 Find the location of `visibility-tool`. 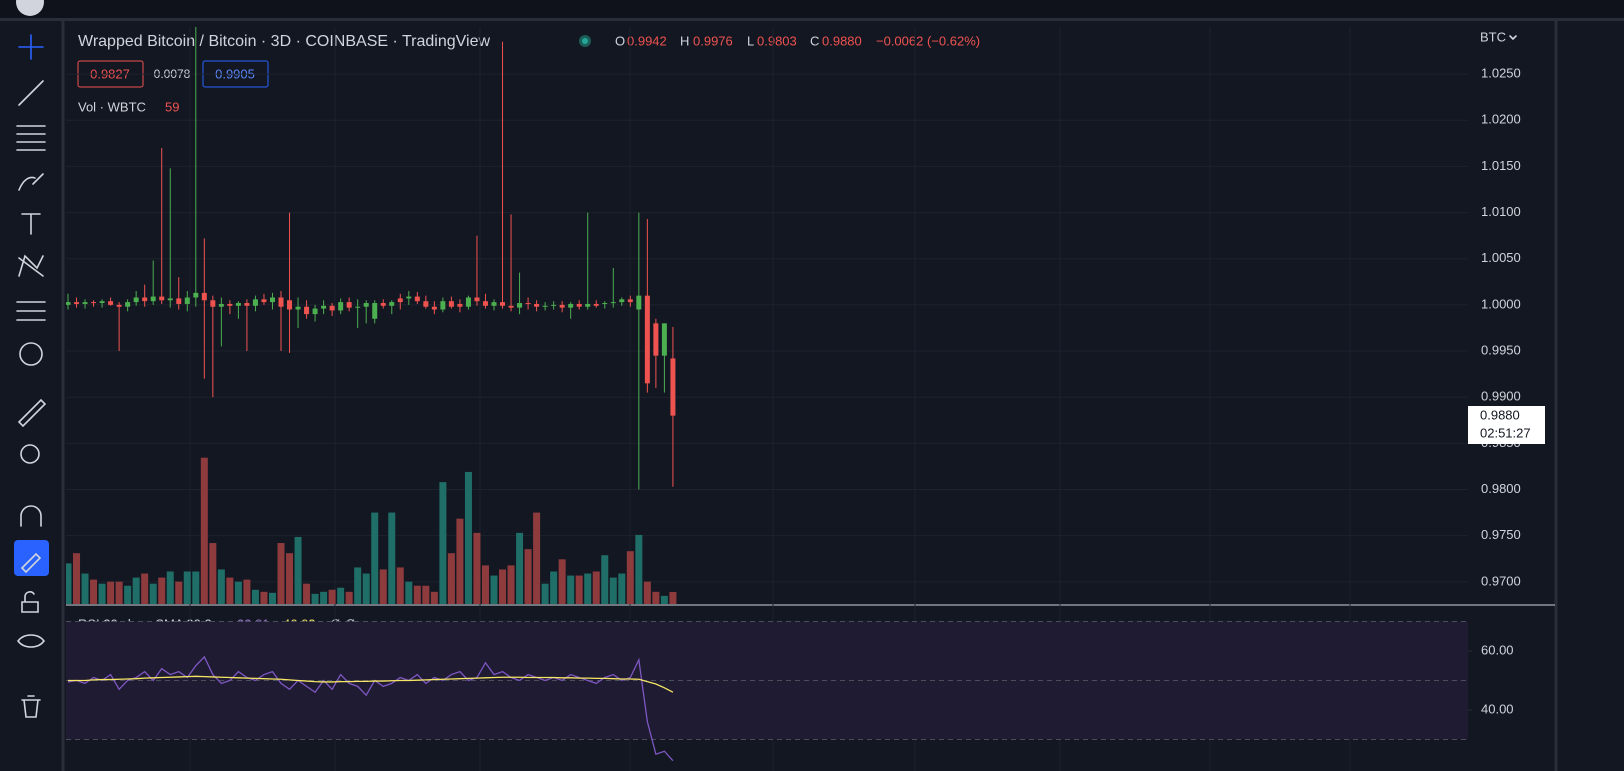

visibility-tool is located at coordinates (31, 641).